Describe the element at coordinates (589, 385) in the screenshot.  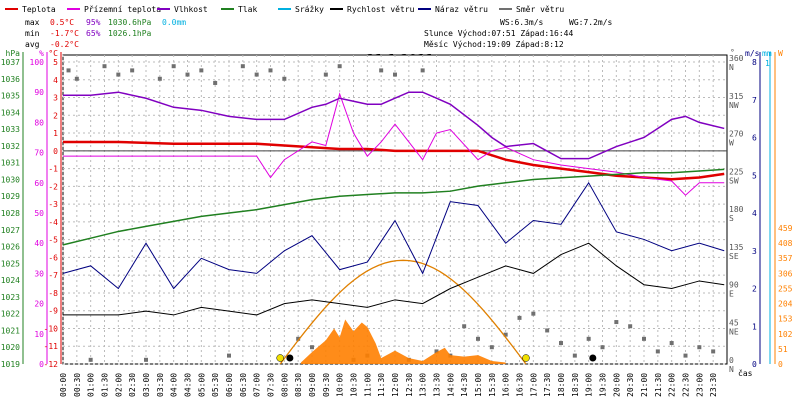
I see `x-tick-label: 19:00` at that location.